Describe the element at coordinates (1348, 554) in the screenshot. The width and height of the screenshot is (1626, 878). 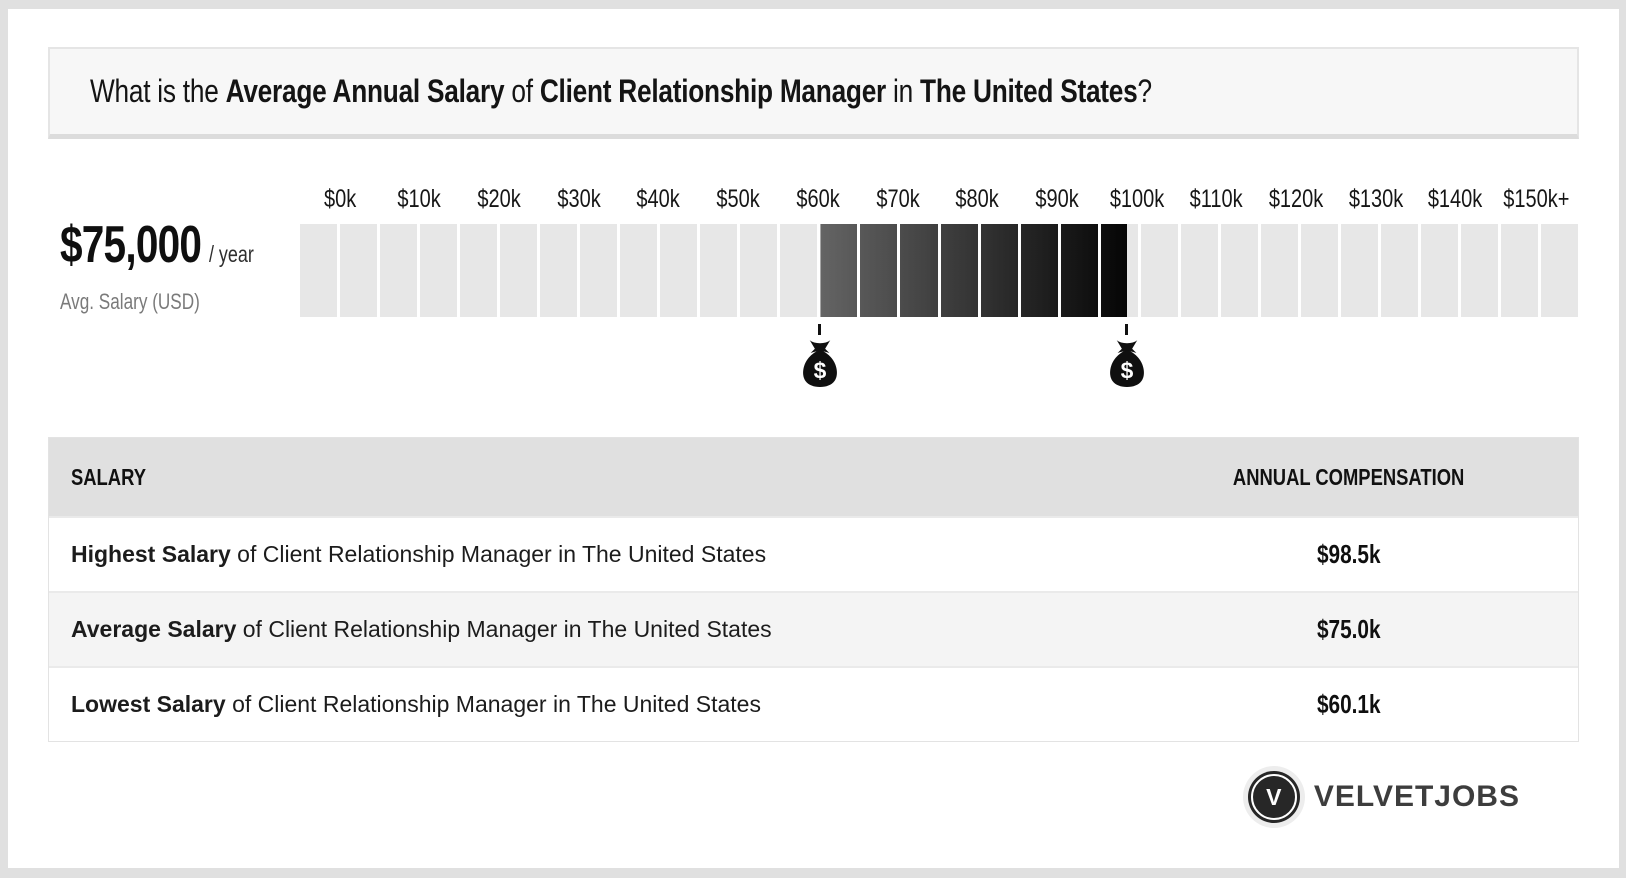
I see `row-value: $98.5k` at that location.